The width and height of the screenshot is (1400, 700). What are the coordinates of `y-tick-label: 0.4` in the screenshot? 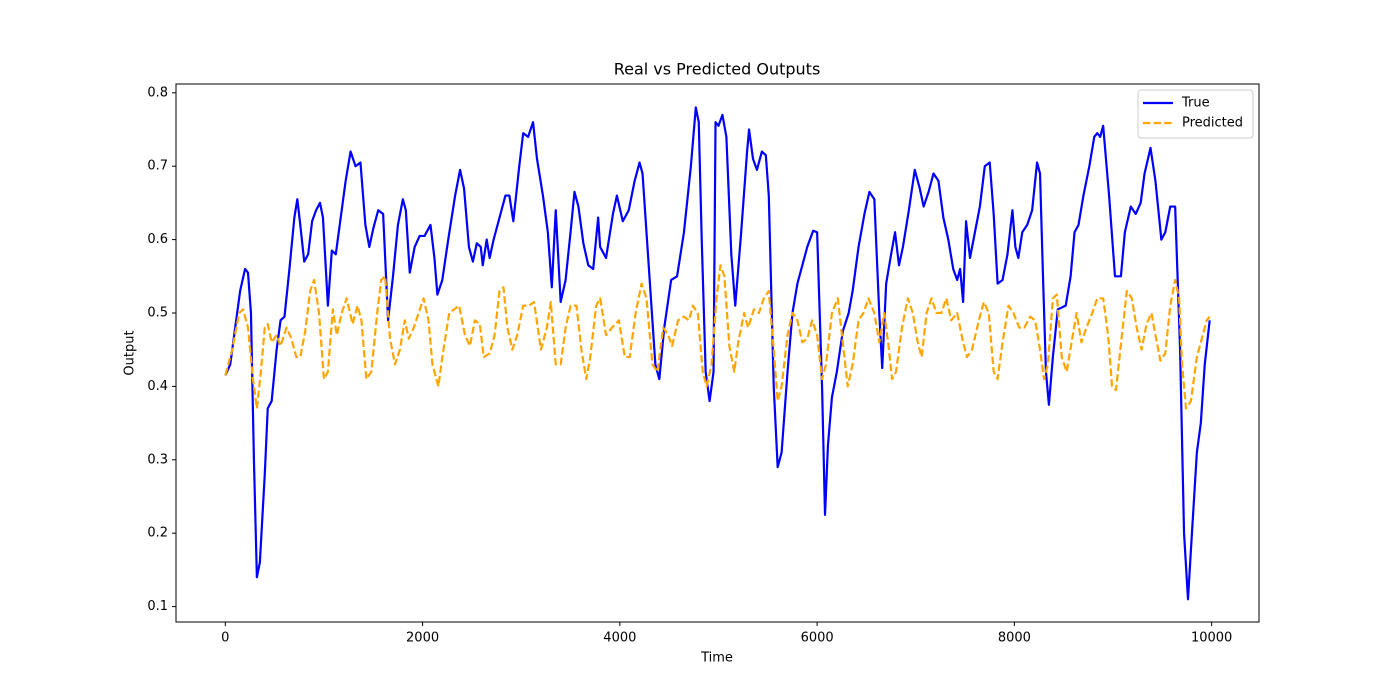 It's located at (157, 386).